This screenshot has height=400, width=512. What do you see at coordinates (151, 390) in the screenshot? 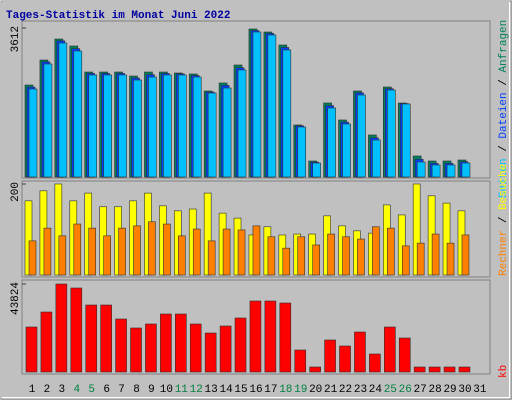
I see `x-tick-label: 9` at bounding box center [151, 390].